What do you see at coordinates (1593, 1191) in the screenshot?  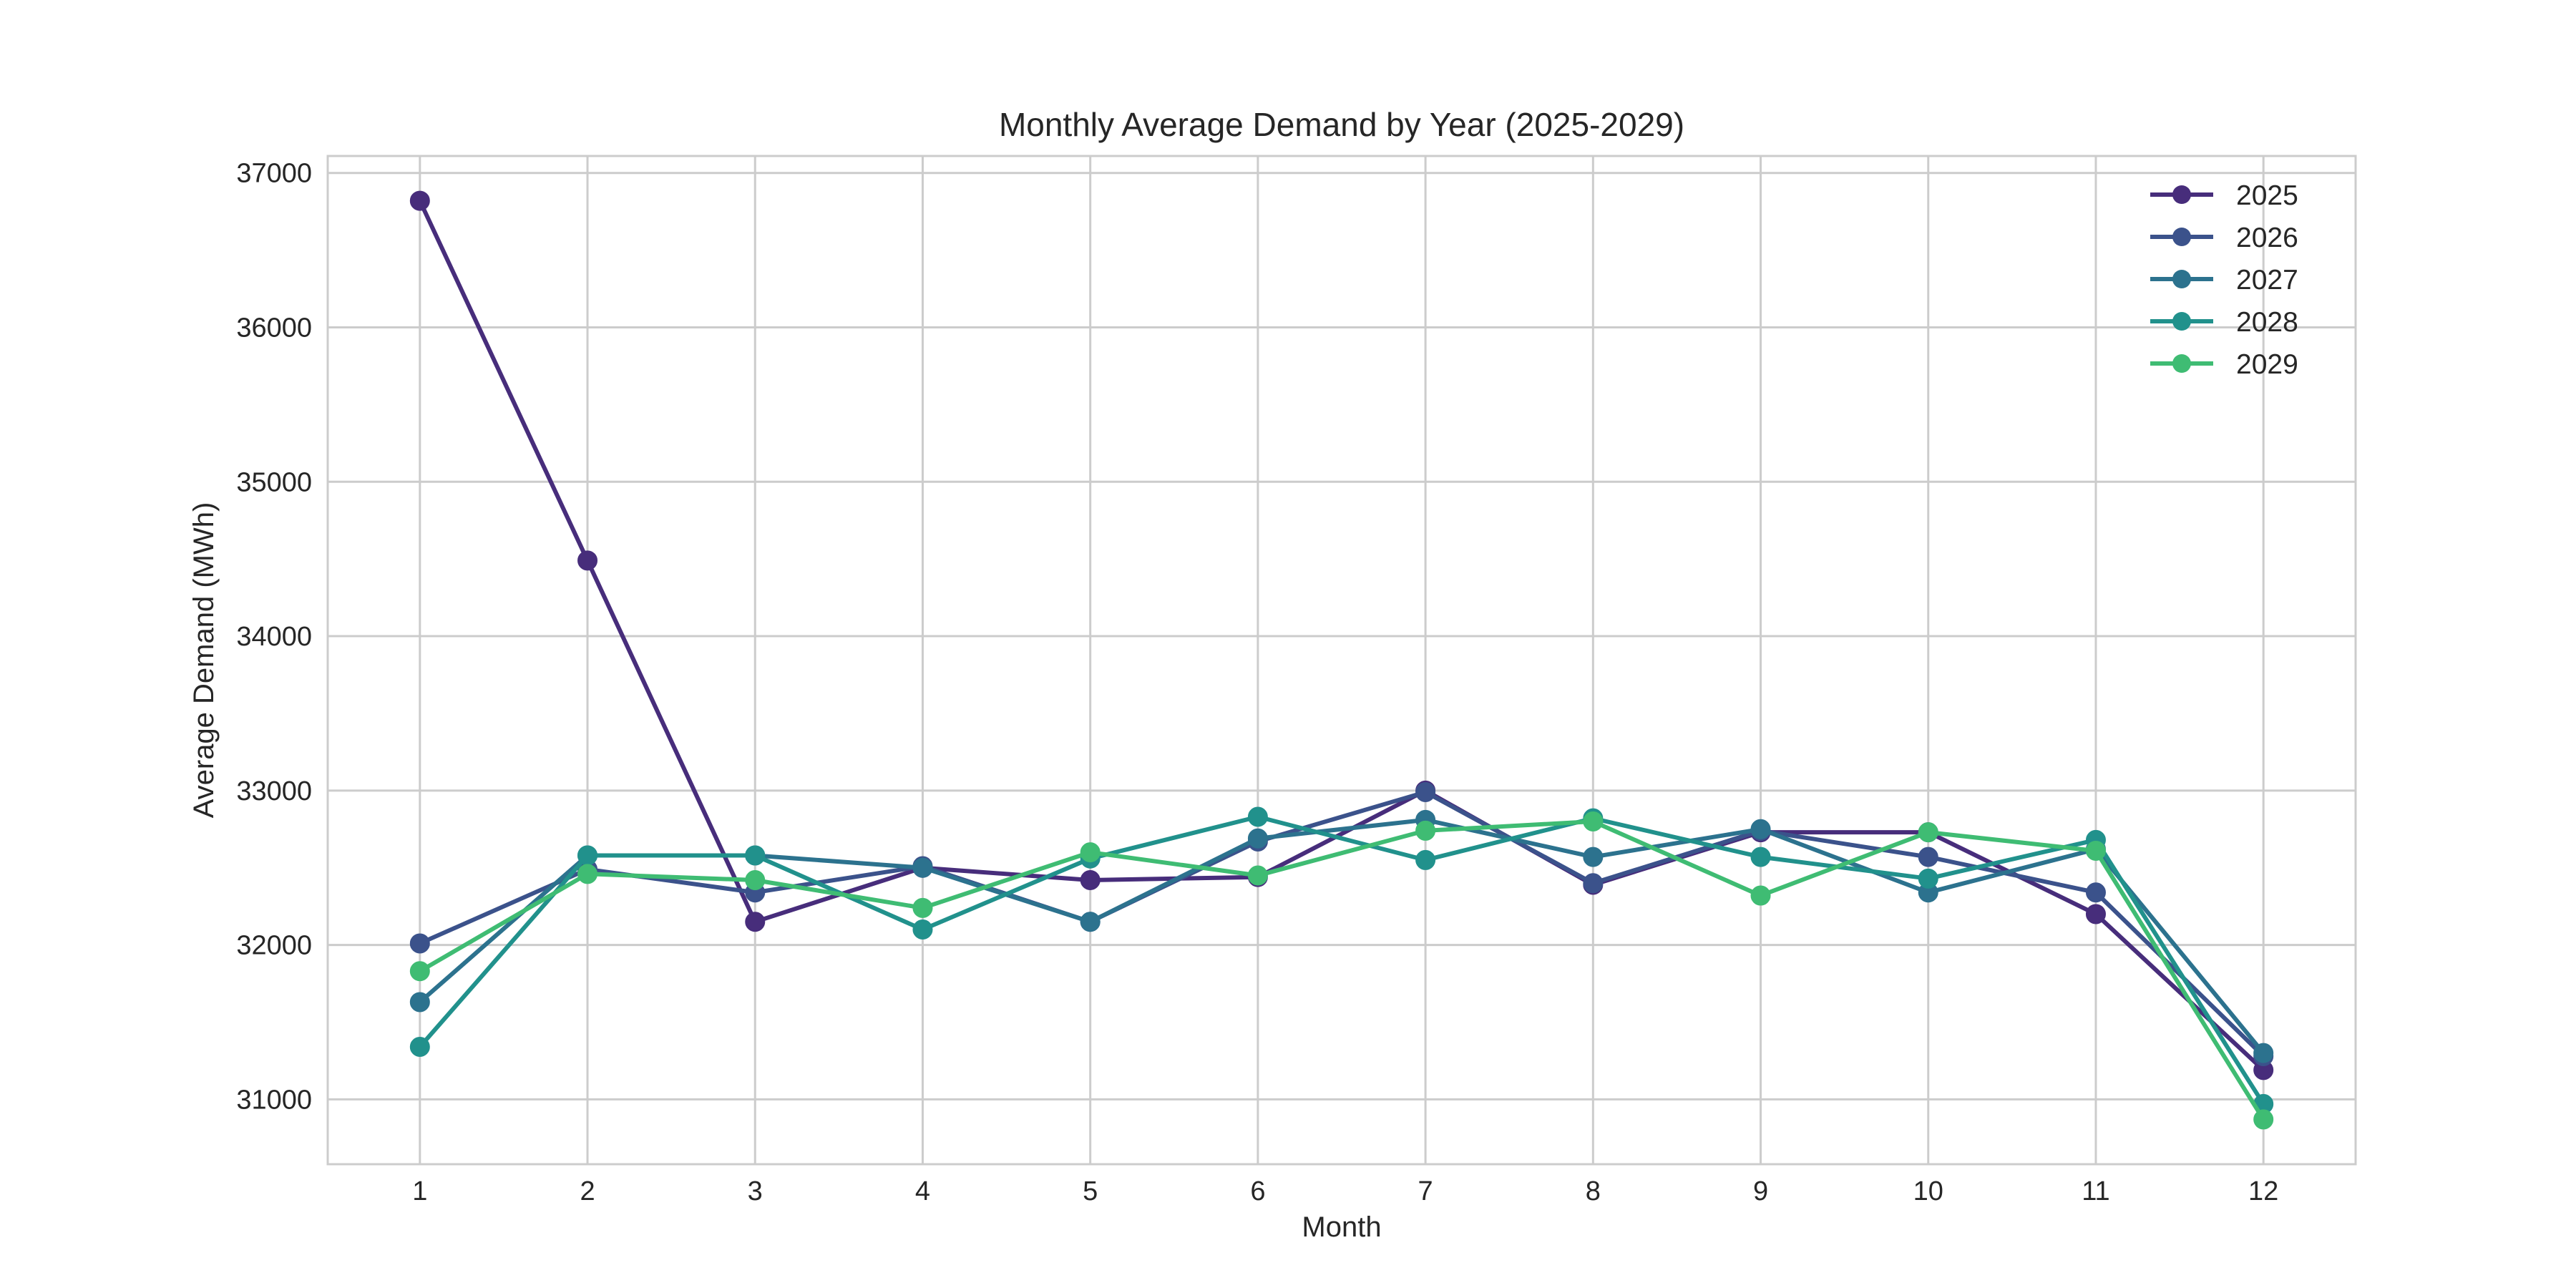 I see `x-tick-label: 8` at bounding box center [1593, 1191].